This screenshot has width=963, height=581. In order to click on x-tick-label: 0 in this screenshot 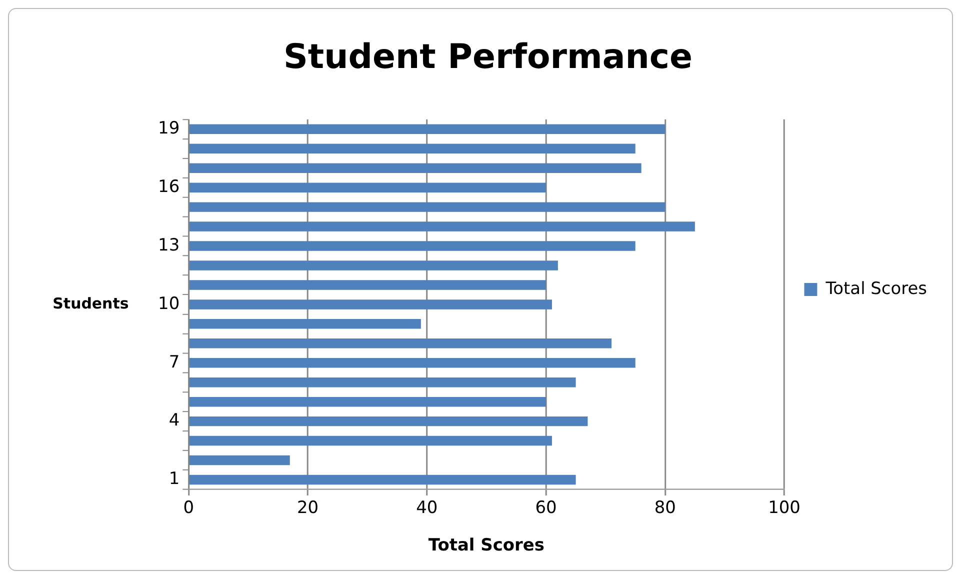, I will do `click(188, 507)`.